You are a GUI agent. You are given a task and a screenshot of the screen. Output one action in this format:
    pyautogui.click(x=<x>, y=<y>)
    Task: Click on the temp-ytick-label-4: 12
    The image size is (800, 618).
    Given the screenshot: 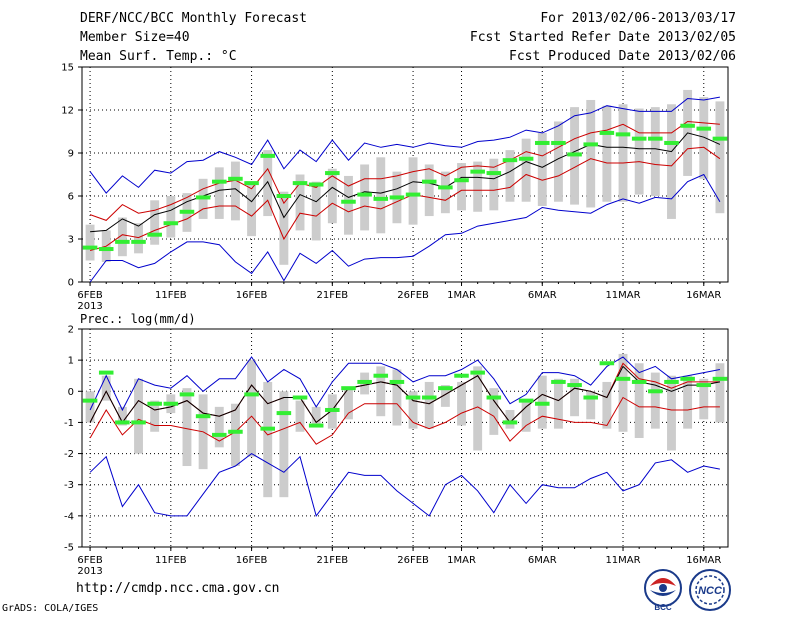 What is the action you would take?
    pyautogui.click(x=67, y=111)
    